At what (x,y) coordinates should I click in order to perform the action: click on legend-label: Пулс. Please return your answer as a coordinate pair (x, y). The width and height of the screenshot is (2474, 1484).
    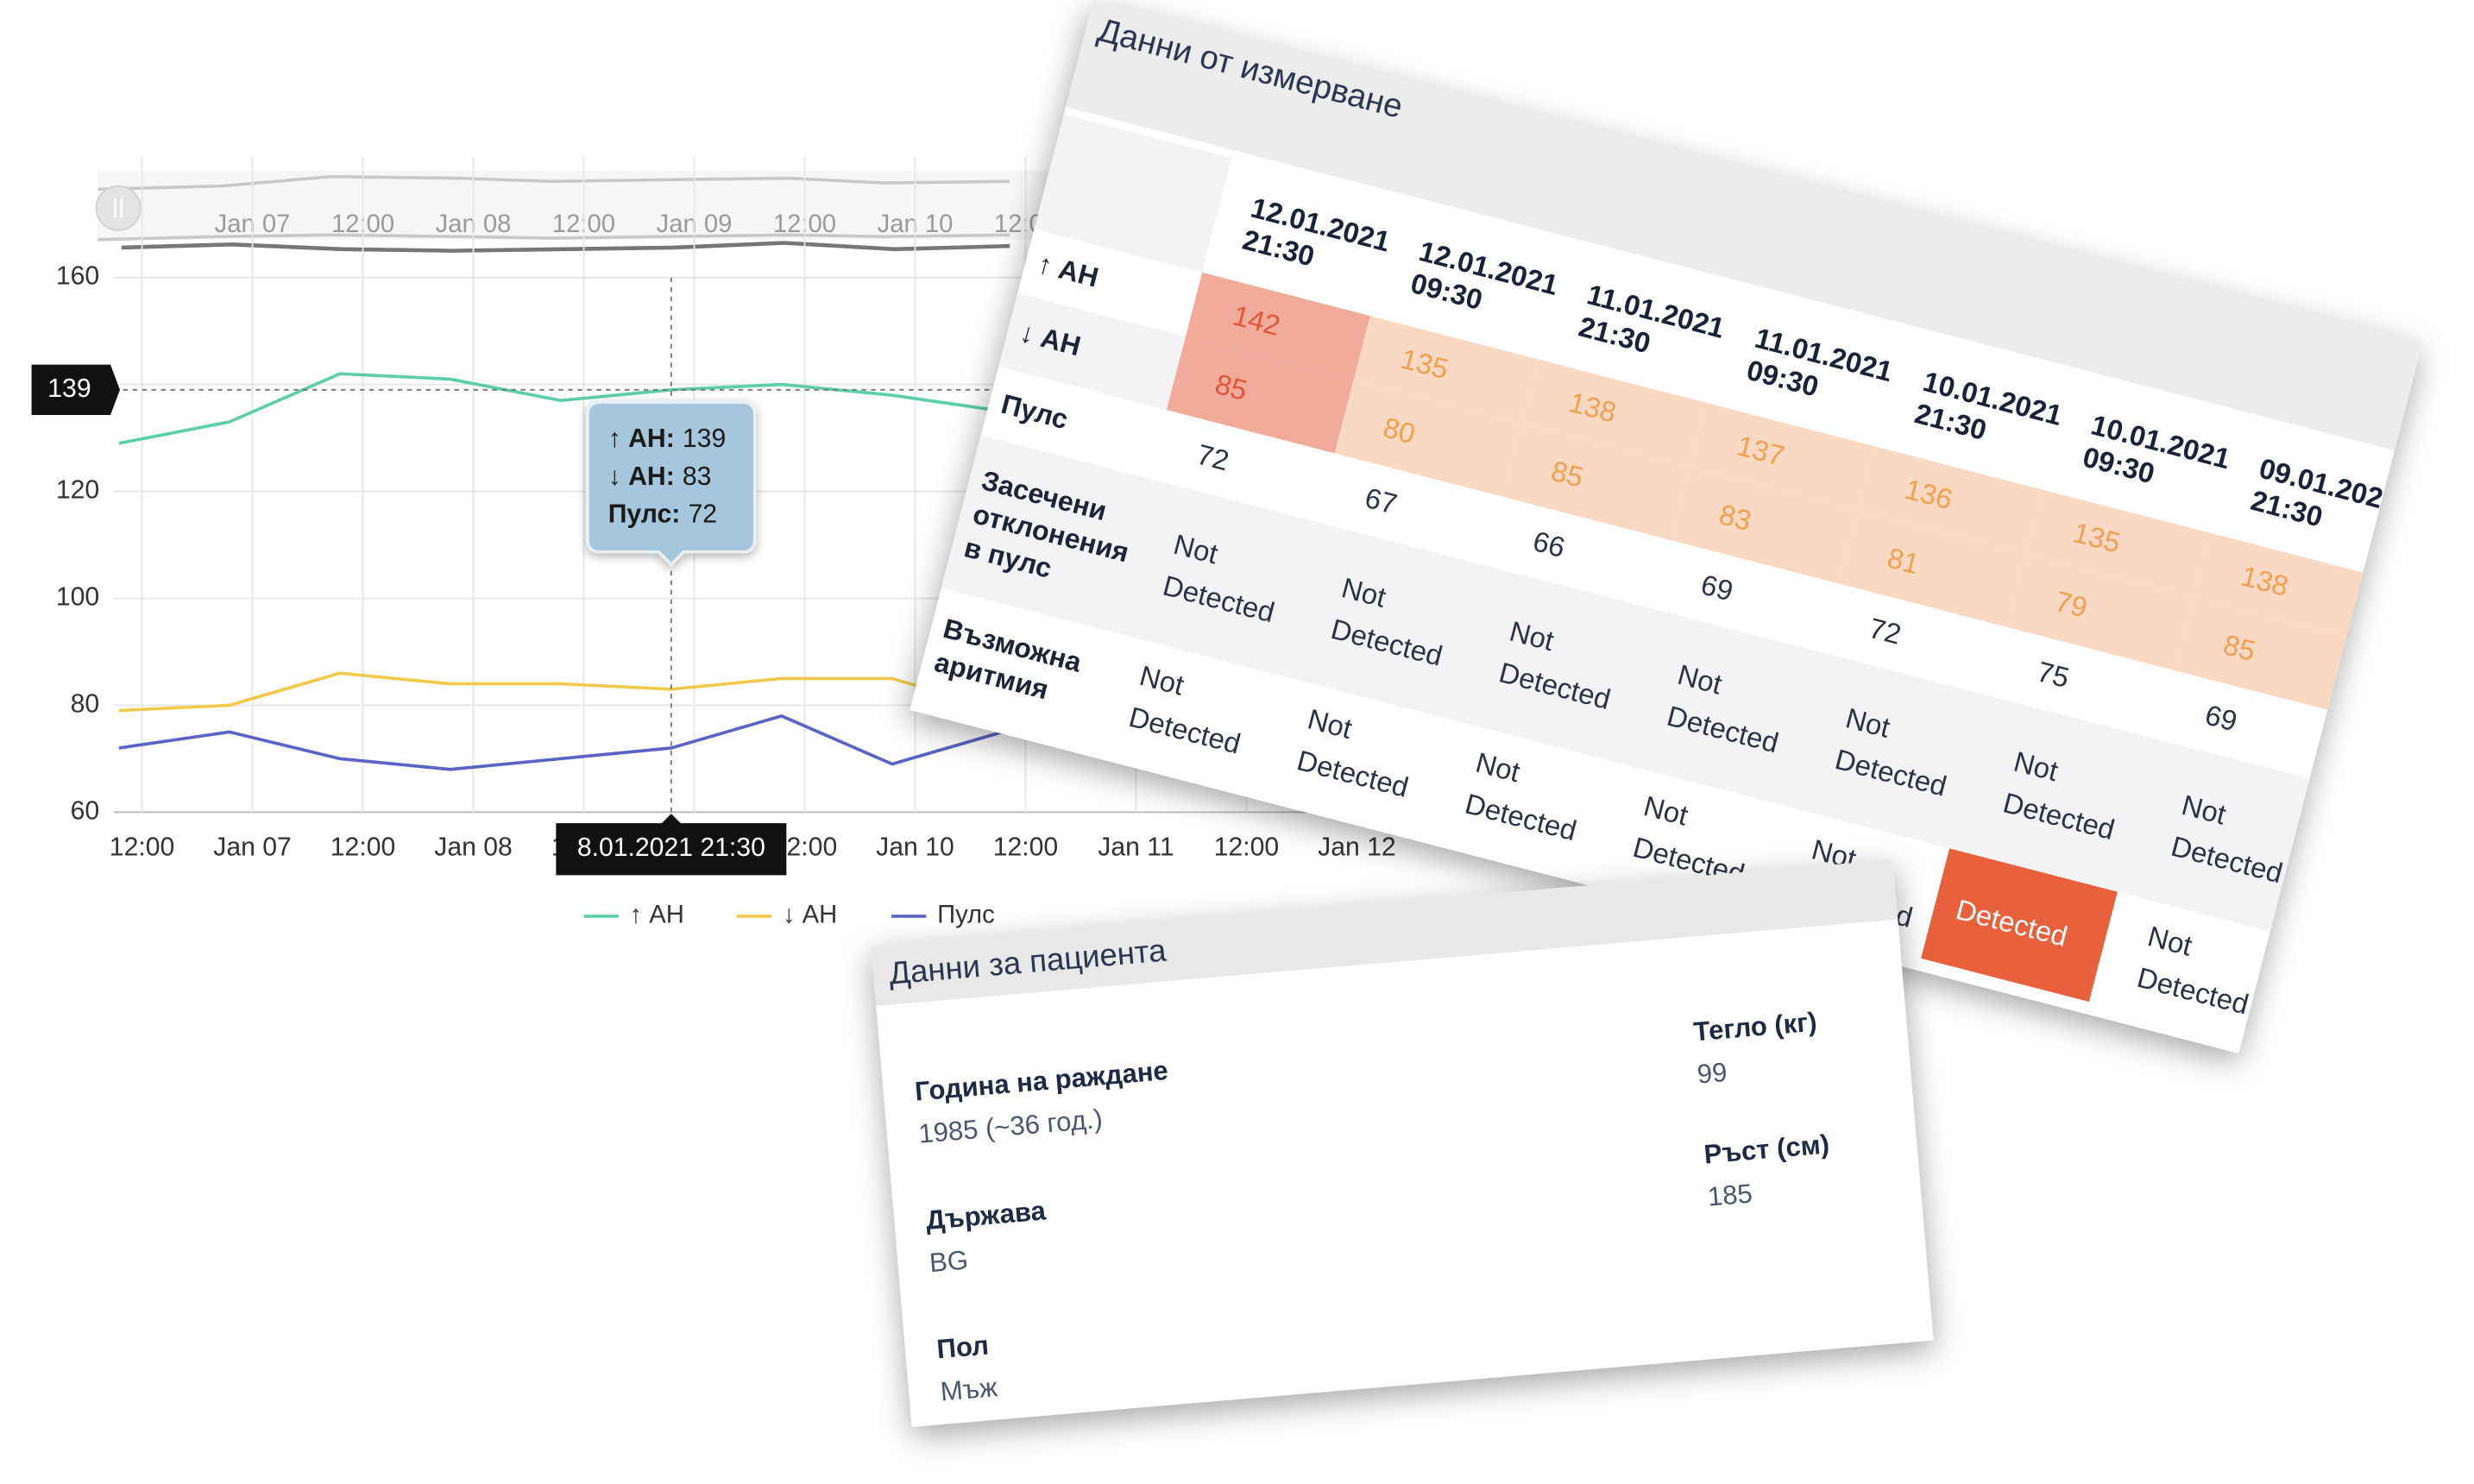
    Looking at the image, I should click on (966, 915).